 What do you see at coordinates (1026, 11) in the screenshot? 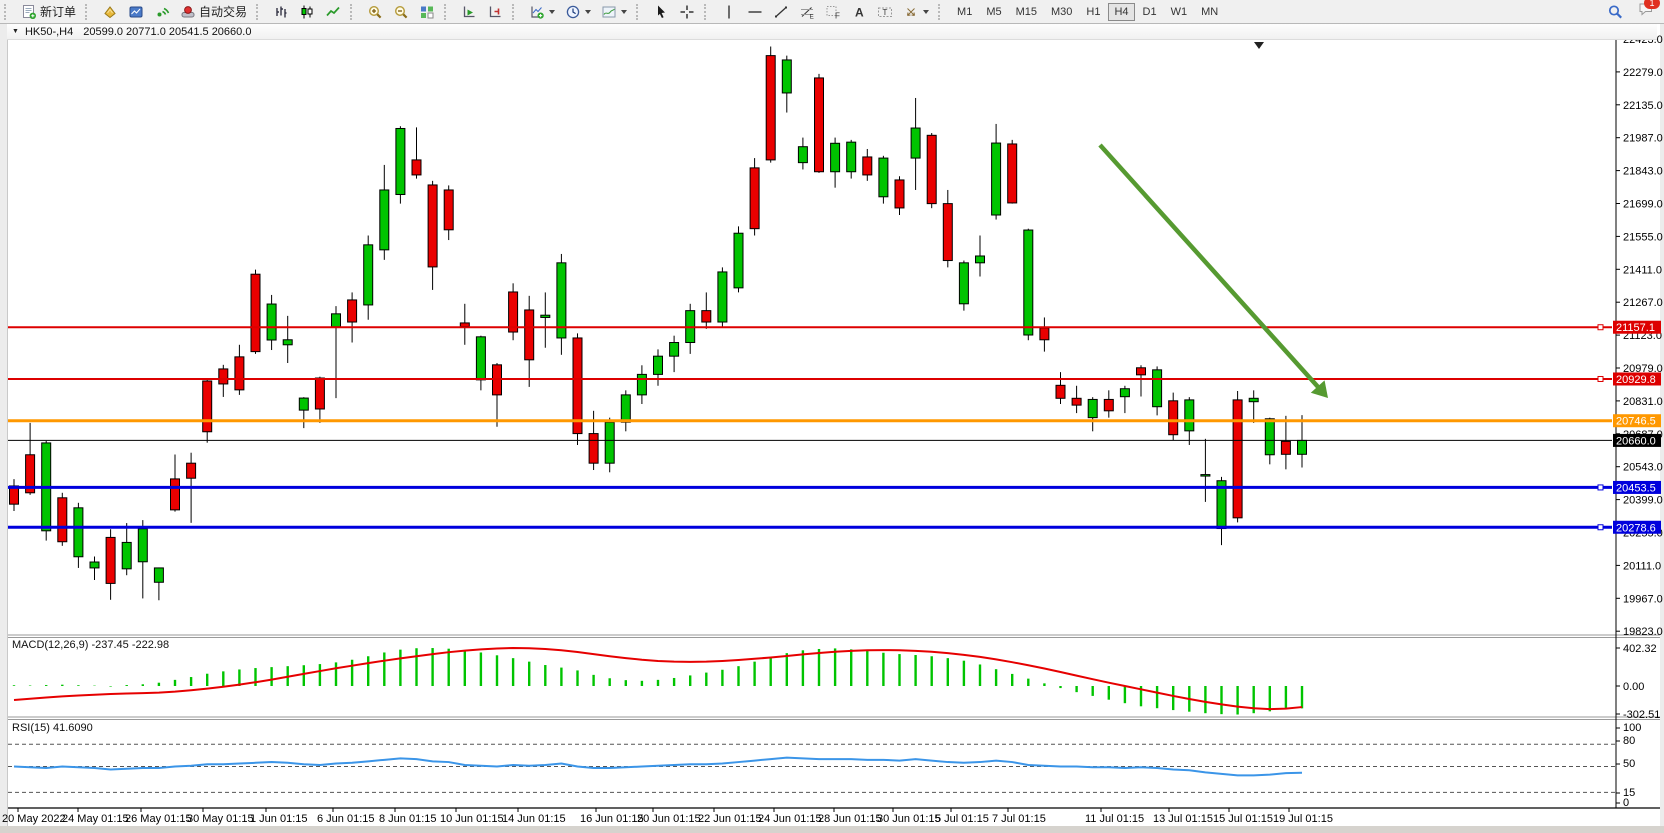
I see `timeframe-m15-button: M15` at bounding box center [1026, 11].